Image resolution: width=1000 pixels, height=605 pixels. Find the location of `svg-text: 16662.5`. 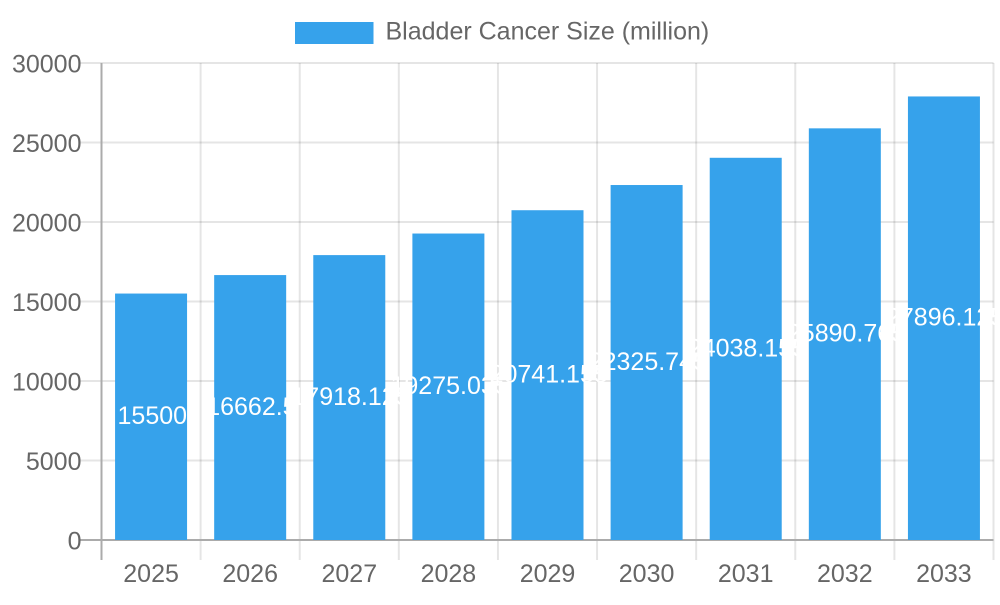

svg-text: 16662.5 is located at coordinates (251, 407).